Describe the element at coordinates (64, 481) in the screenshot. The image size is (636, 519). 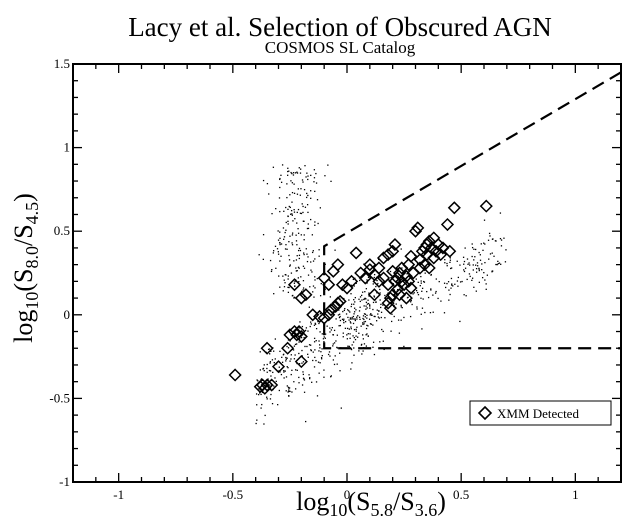
I see `y-tick-label: -1` at that location.